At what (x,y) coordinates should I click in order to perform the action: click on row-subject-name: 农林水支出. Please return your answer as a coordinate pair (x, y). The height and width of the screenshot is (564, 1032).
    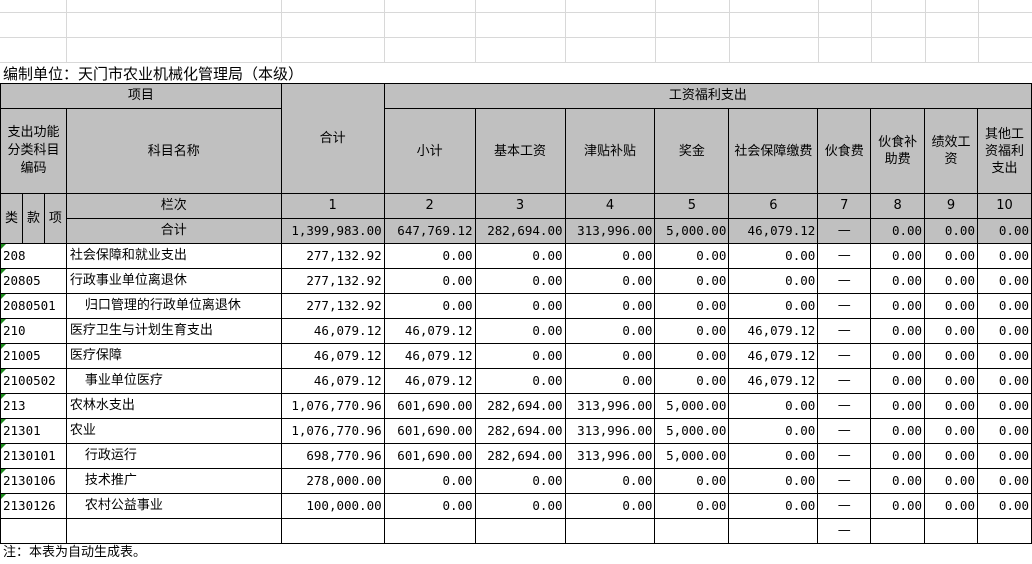
    Looking at the image, I should click on (173, 406).